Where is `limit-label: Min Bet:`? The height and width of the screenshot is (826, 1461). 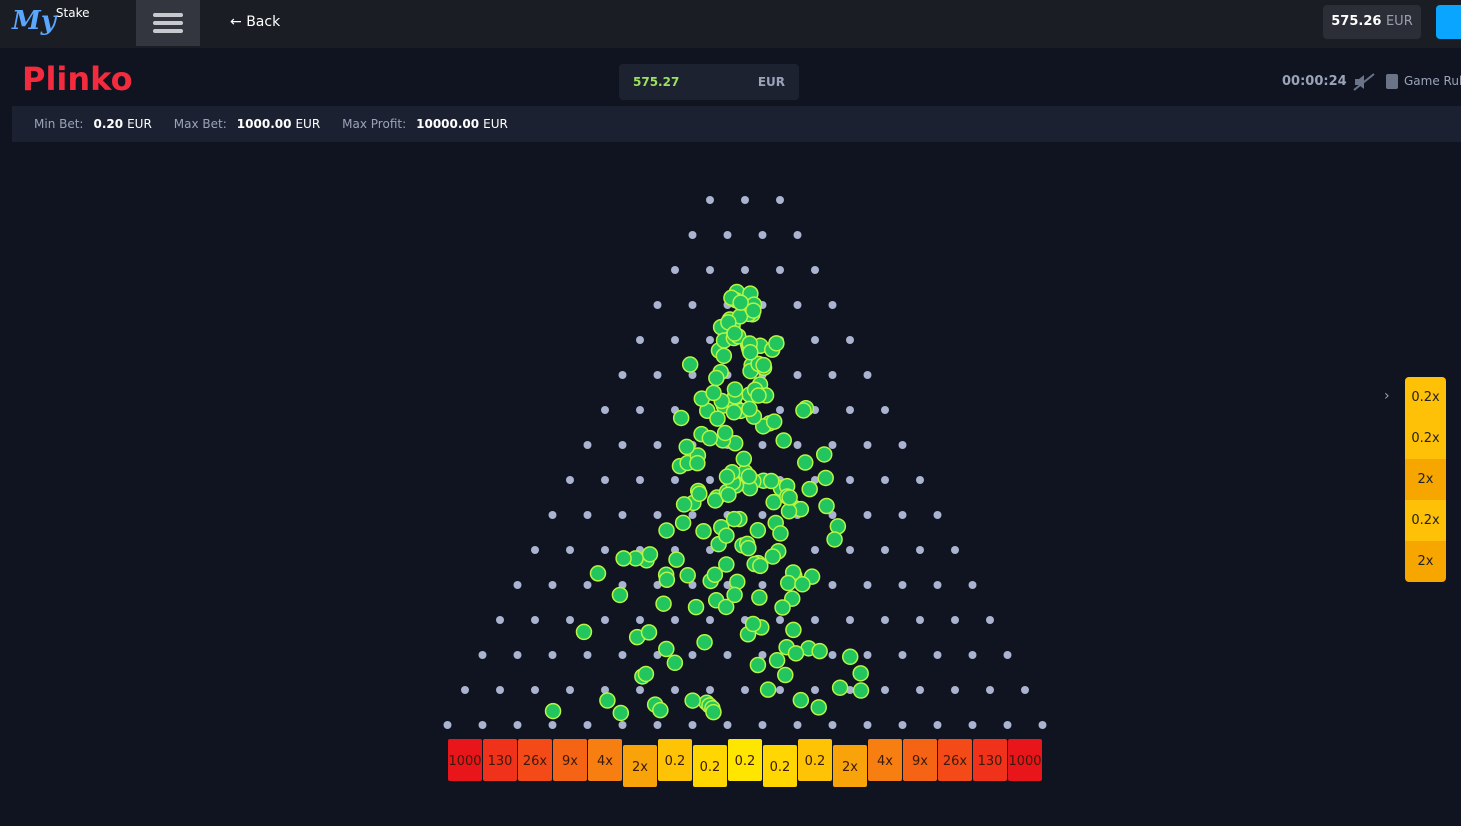 limit-label: Min Bet: is located at coordinates (59, 124).